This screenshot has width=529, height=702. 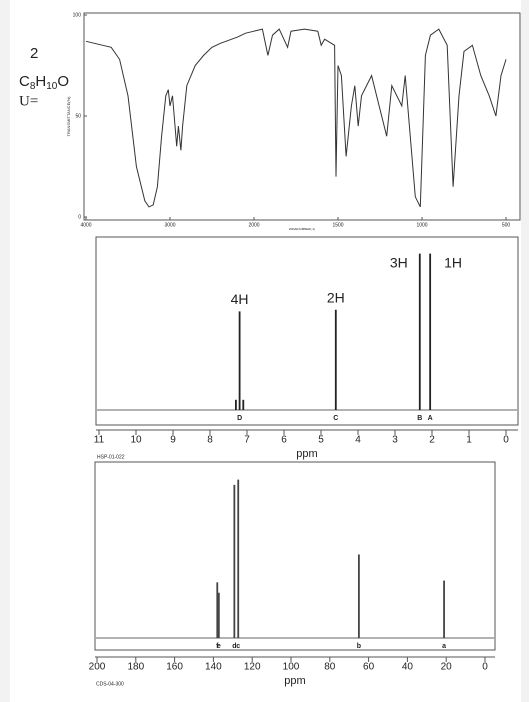 I want to click on formula: C8H10O, so click(x=44, y=82).